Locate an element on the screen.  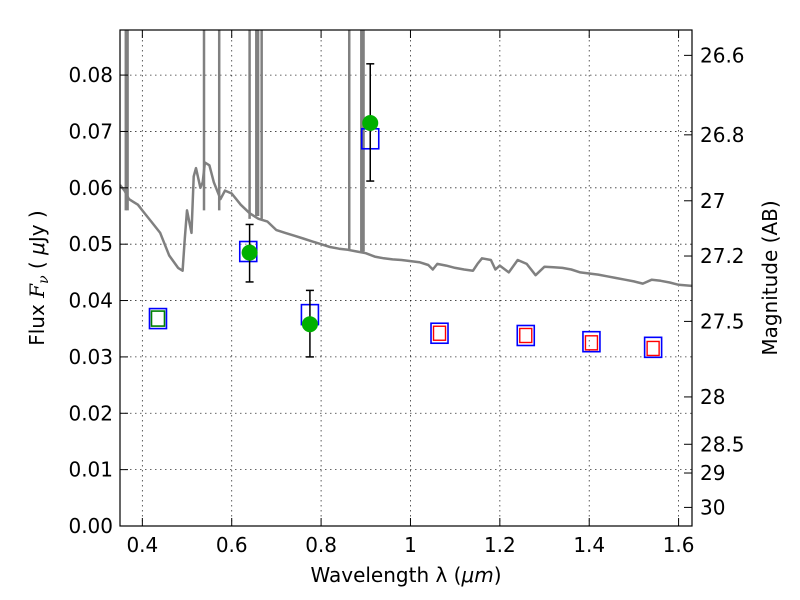
x-tick-label: 0.8 is located at coordinates (321, 545).